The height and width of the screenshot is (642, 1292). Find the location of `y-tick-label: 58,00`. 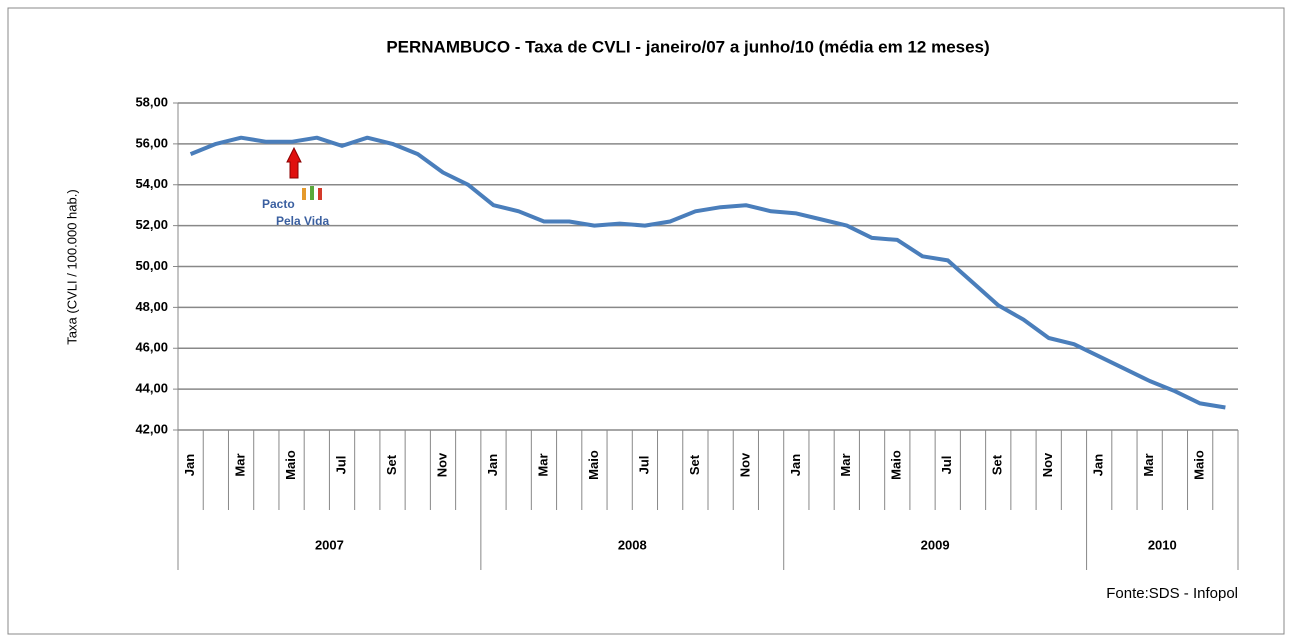

y-tick-label: 58,00 is located at coordinates (151, 101).